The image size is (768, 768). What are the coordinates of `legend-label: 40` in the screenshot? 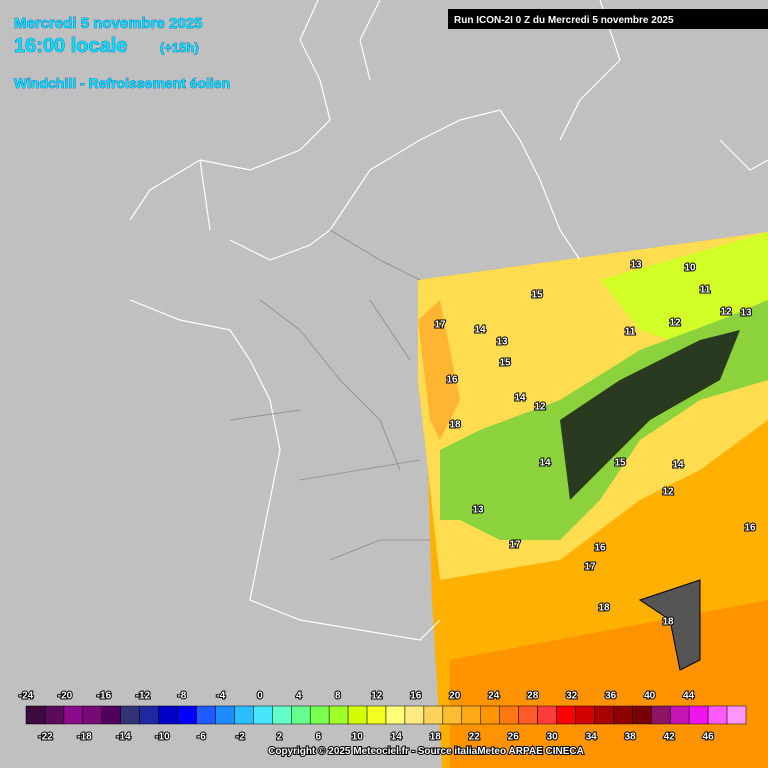 It's located at (650, 696).